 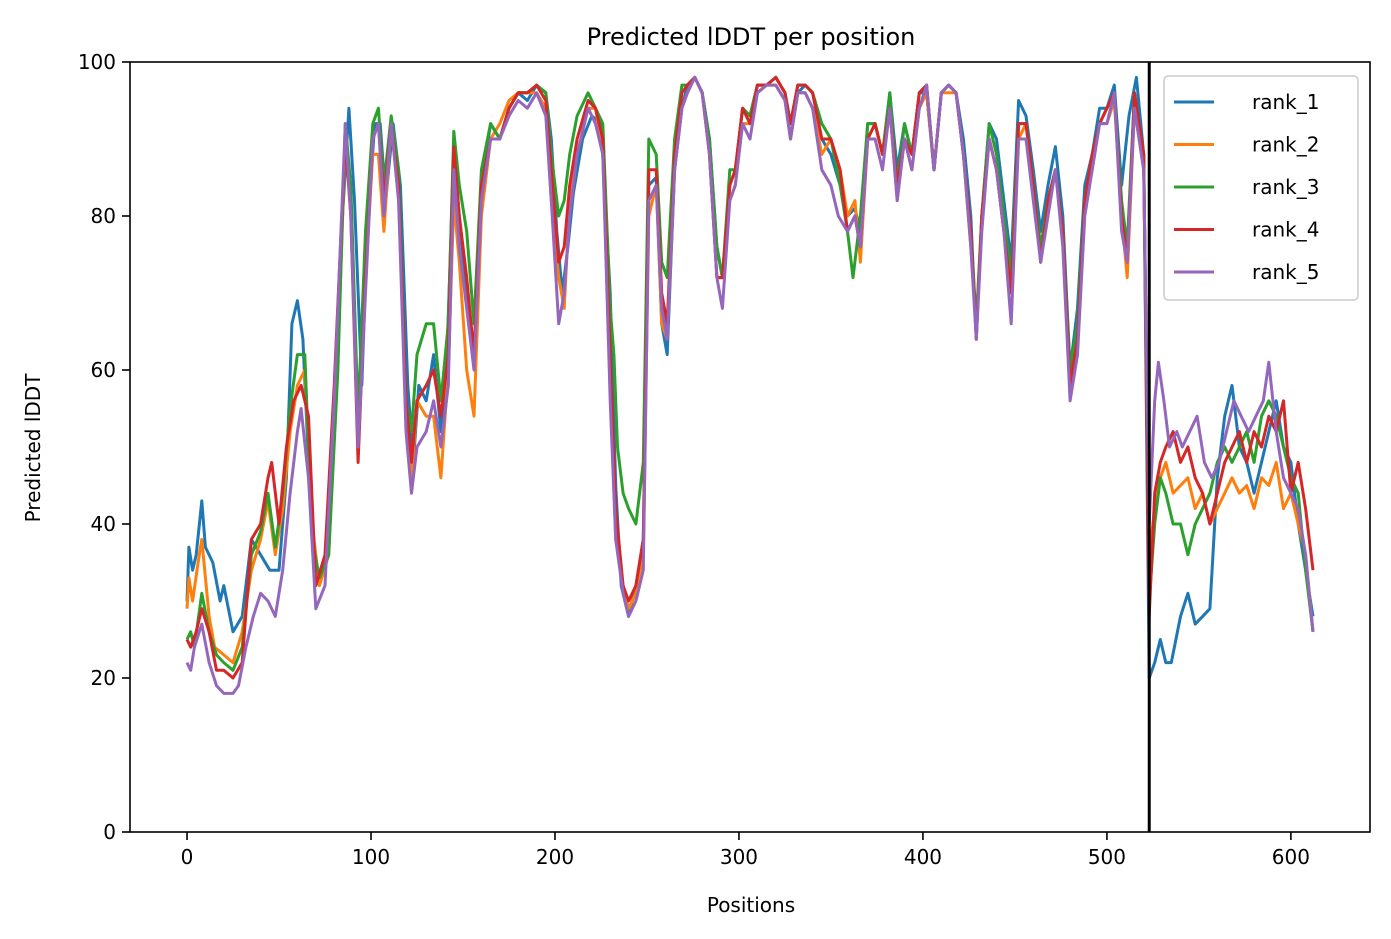 What do you see at coordinates (1285, 145) in the screenshot?
I see `legend-label-rank_2: rank_2` at bounding box center [1285, 145].